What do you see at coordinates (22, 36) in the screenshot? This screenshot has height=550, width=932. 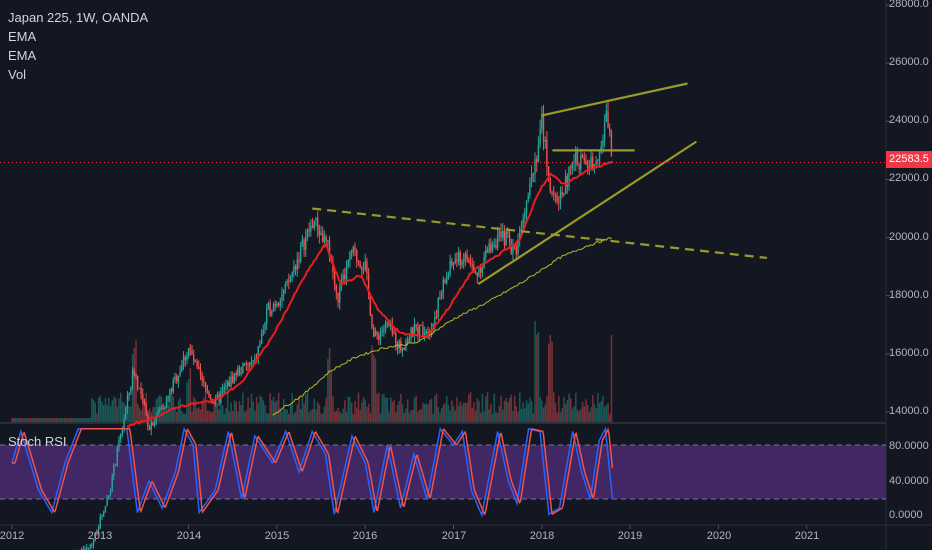 I see `legend-ema-fast: EMA` at bounding box center [22, 36].